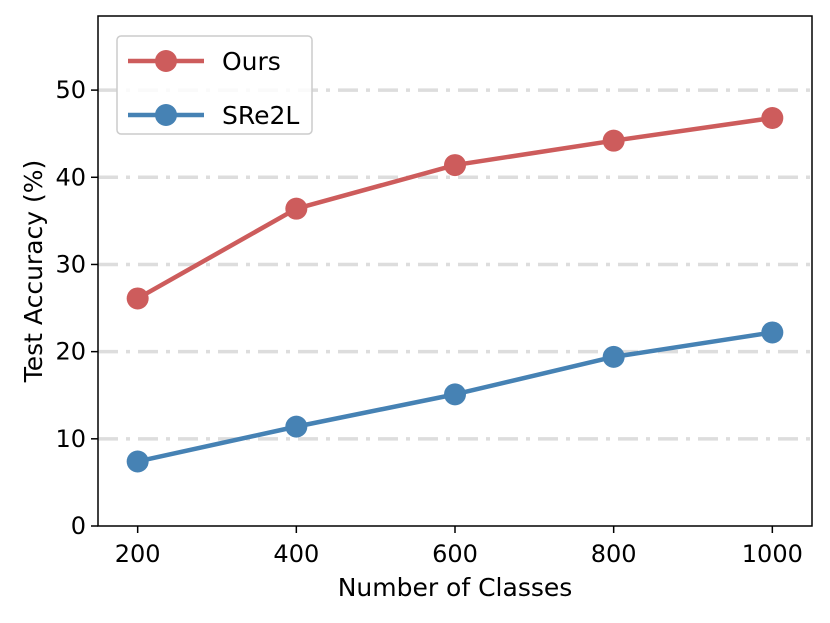  I want to click on y-tick-label: 10, so click(70, 439).